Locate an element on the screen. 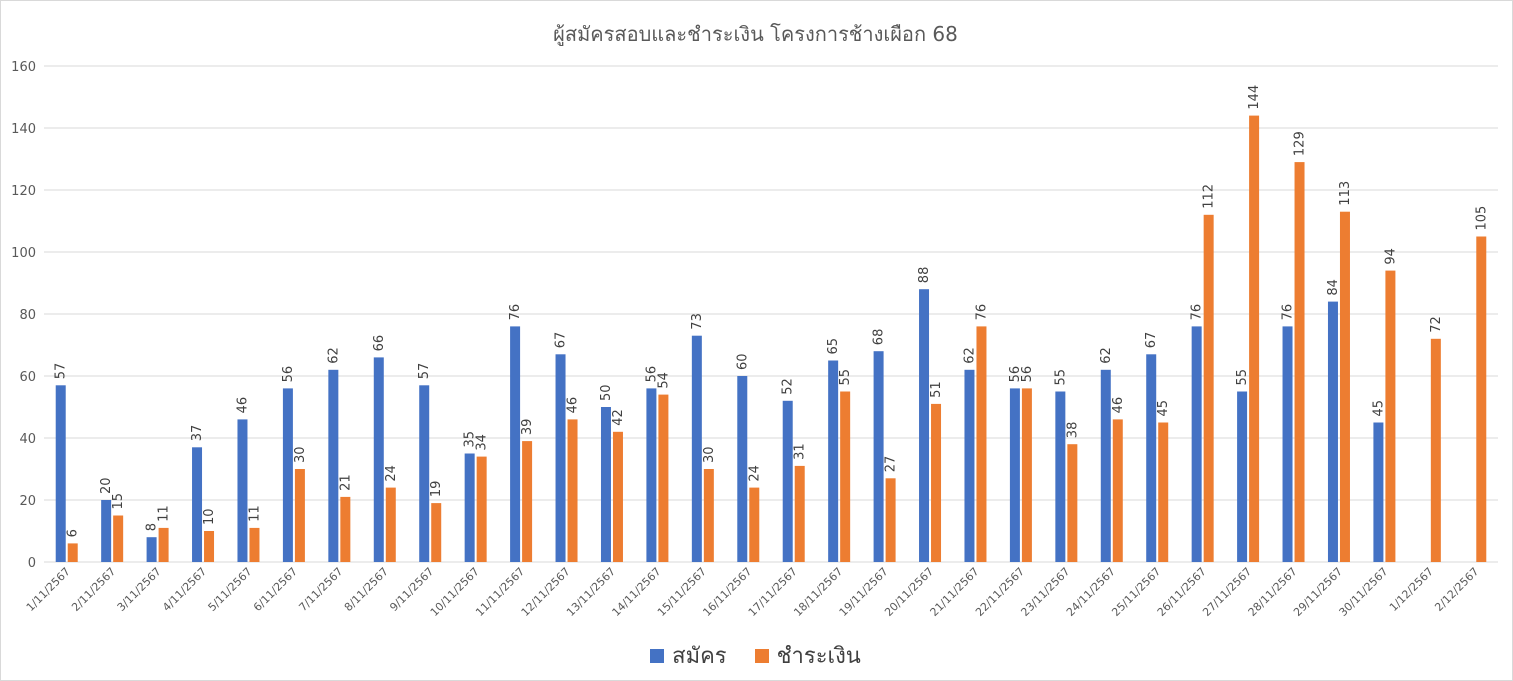 The height and width of the screenshot is (681, 1513). data-label-series-1: 72 is located at coordinates (1436, 324).